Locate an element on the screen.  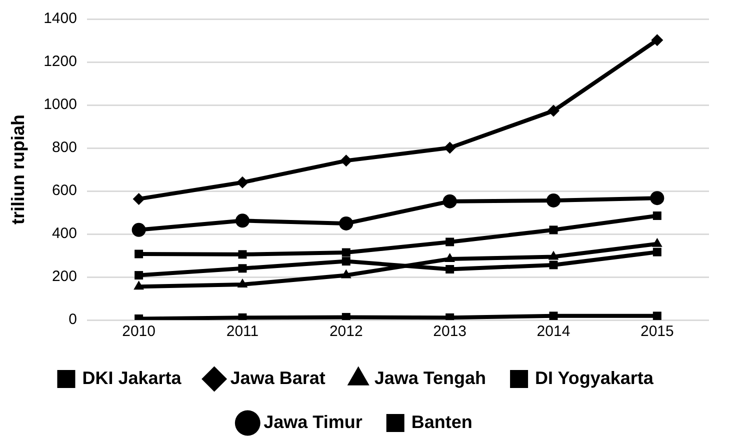
y-tick-label: 0 is located at coordinates (72, 319).